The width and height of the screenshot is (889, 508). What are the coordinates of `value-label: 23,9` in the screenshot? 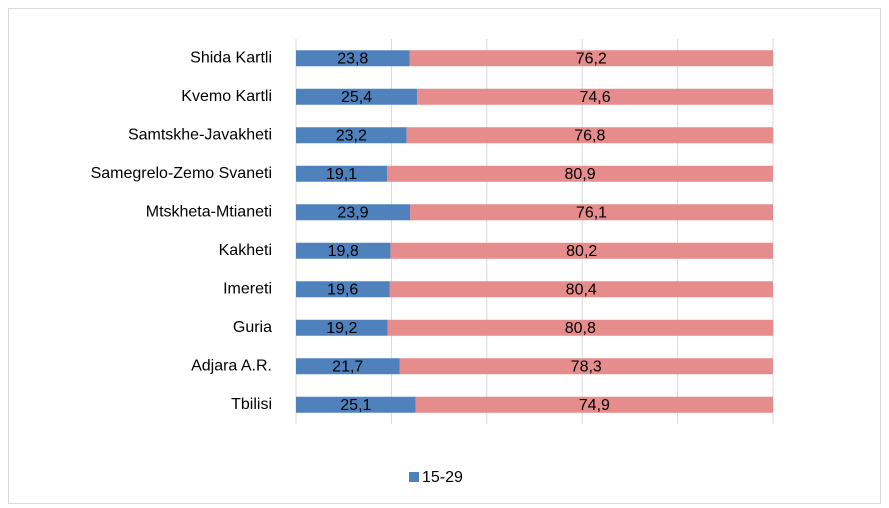 It's located at (352, 212).